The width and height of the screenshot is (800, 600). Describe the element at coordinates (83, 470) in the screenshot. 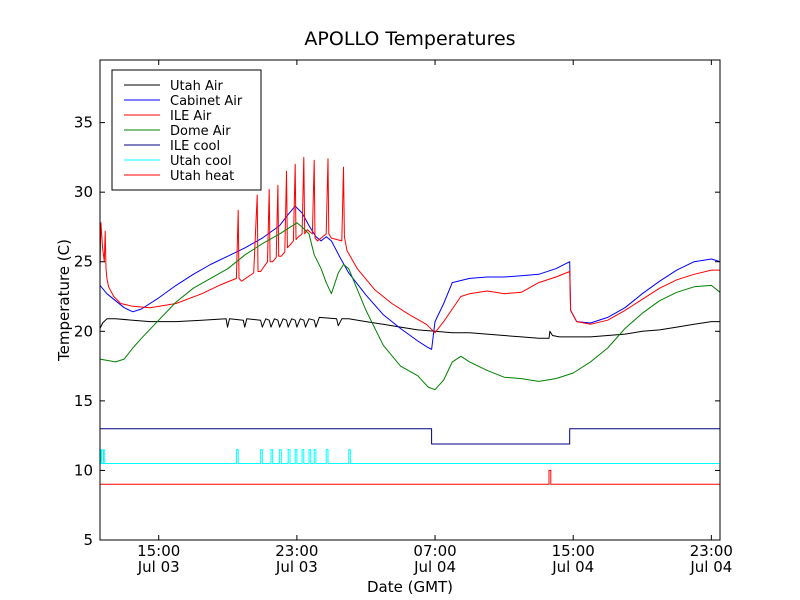

I see `y-tick-label: 10` at that location.